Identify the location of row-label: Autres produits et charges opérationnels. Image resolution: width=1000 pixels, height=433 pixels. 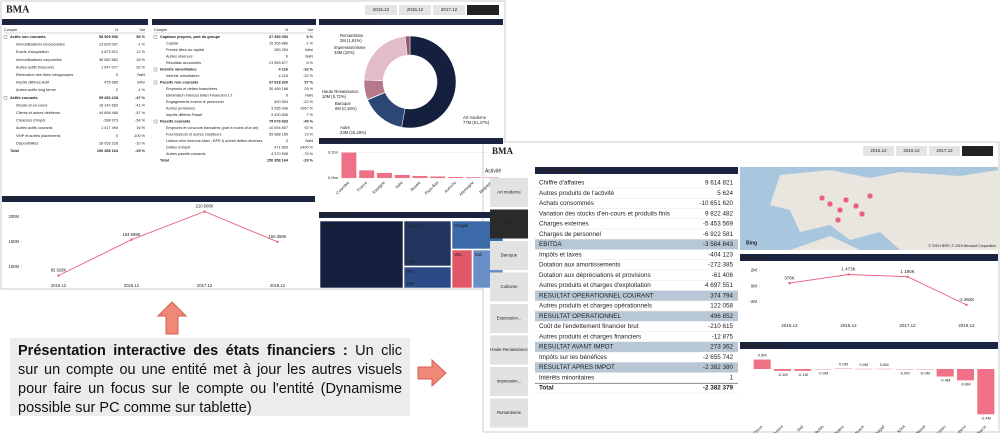
(595, 306).